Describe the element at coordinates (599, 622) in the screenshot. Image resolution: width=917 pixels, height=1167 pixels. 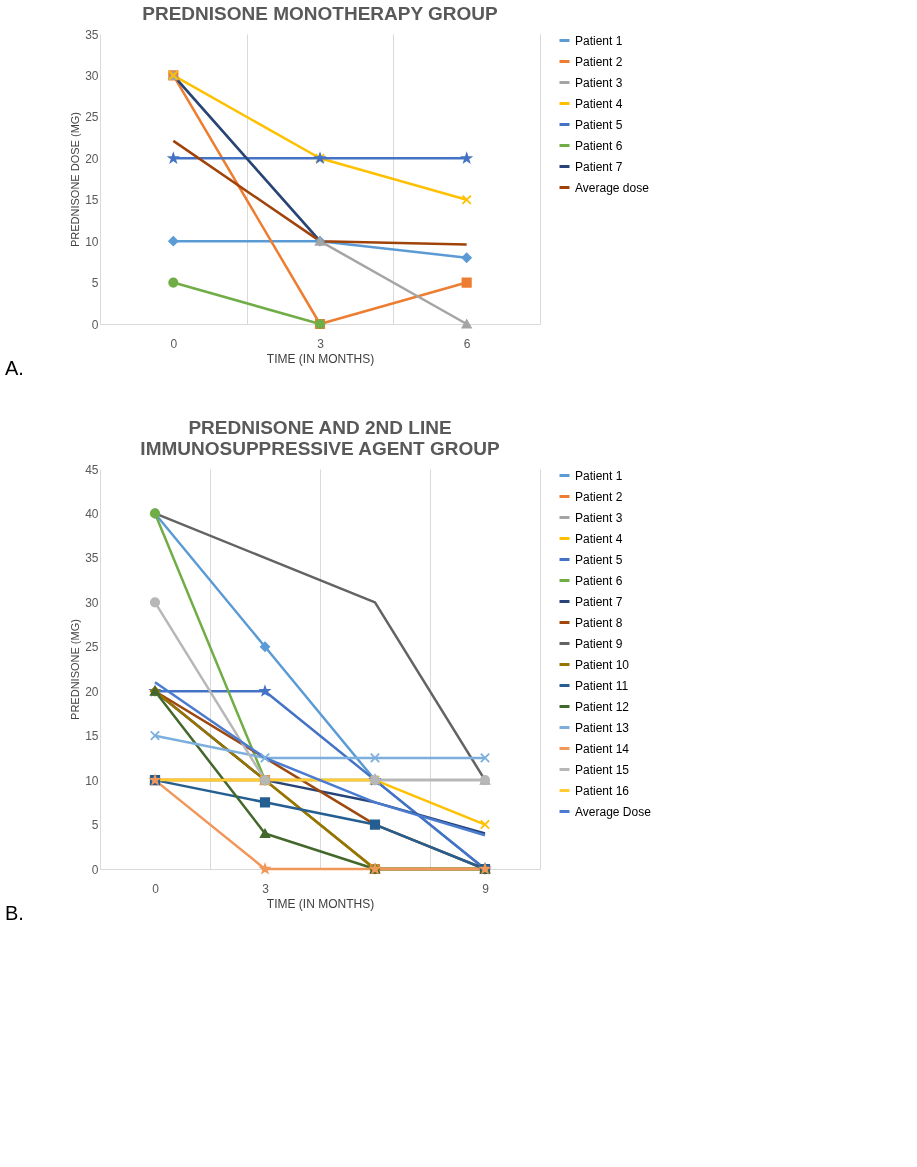
I see `legend-label: Patient 8` at that location.